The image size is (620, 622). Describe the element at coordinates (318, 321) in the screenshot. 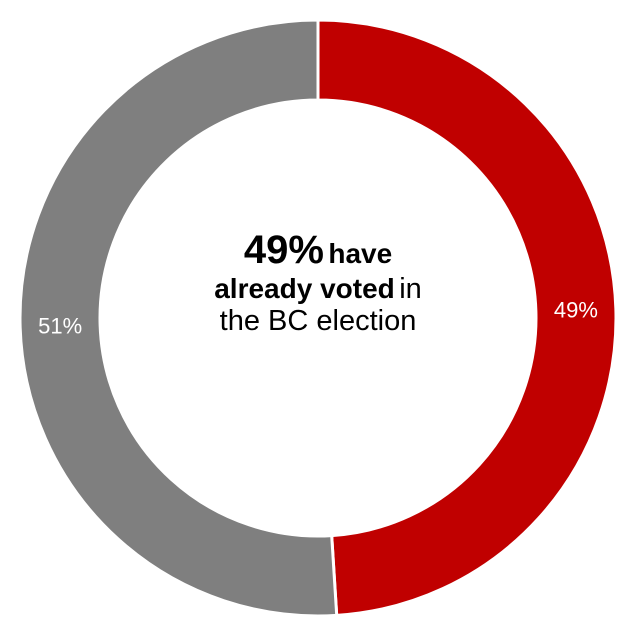

I see `center-line-3: the BC election` at that location.